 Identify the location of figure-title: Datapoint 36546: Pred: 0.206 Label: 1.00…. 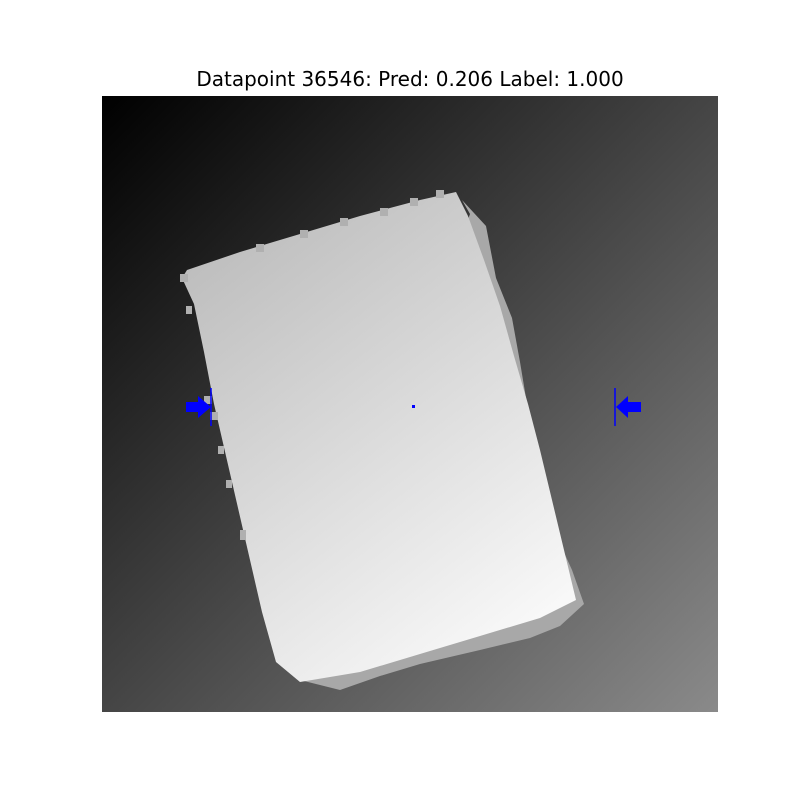
(410, 79).